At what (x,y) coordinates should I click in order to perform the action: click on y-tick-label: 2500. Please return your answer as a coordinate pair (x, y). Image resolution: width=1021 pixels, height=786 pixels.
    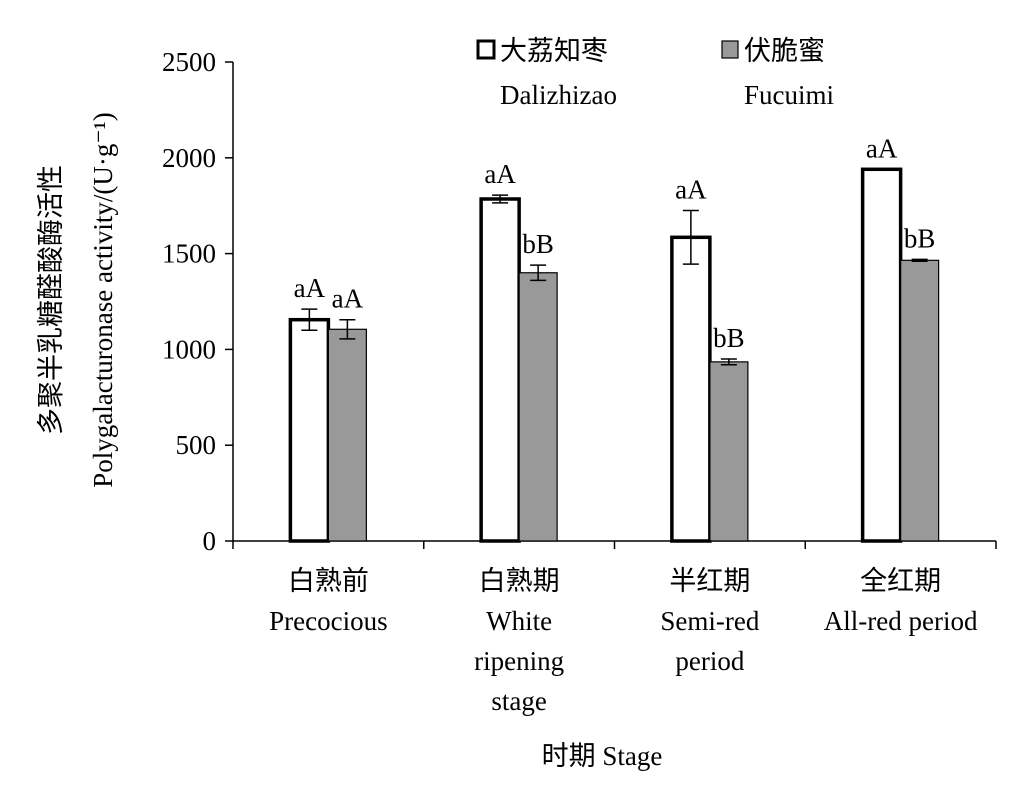
    Looking at the image, I should click on (189, 62).